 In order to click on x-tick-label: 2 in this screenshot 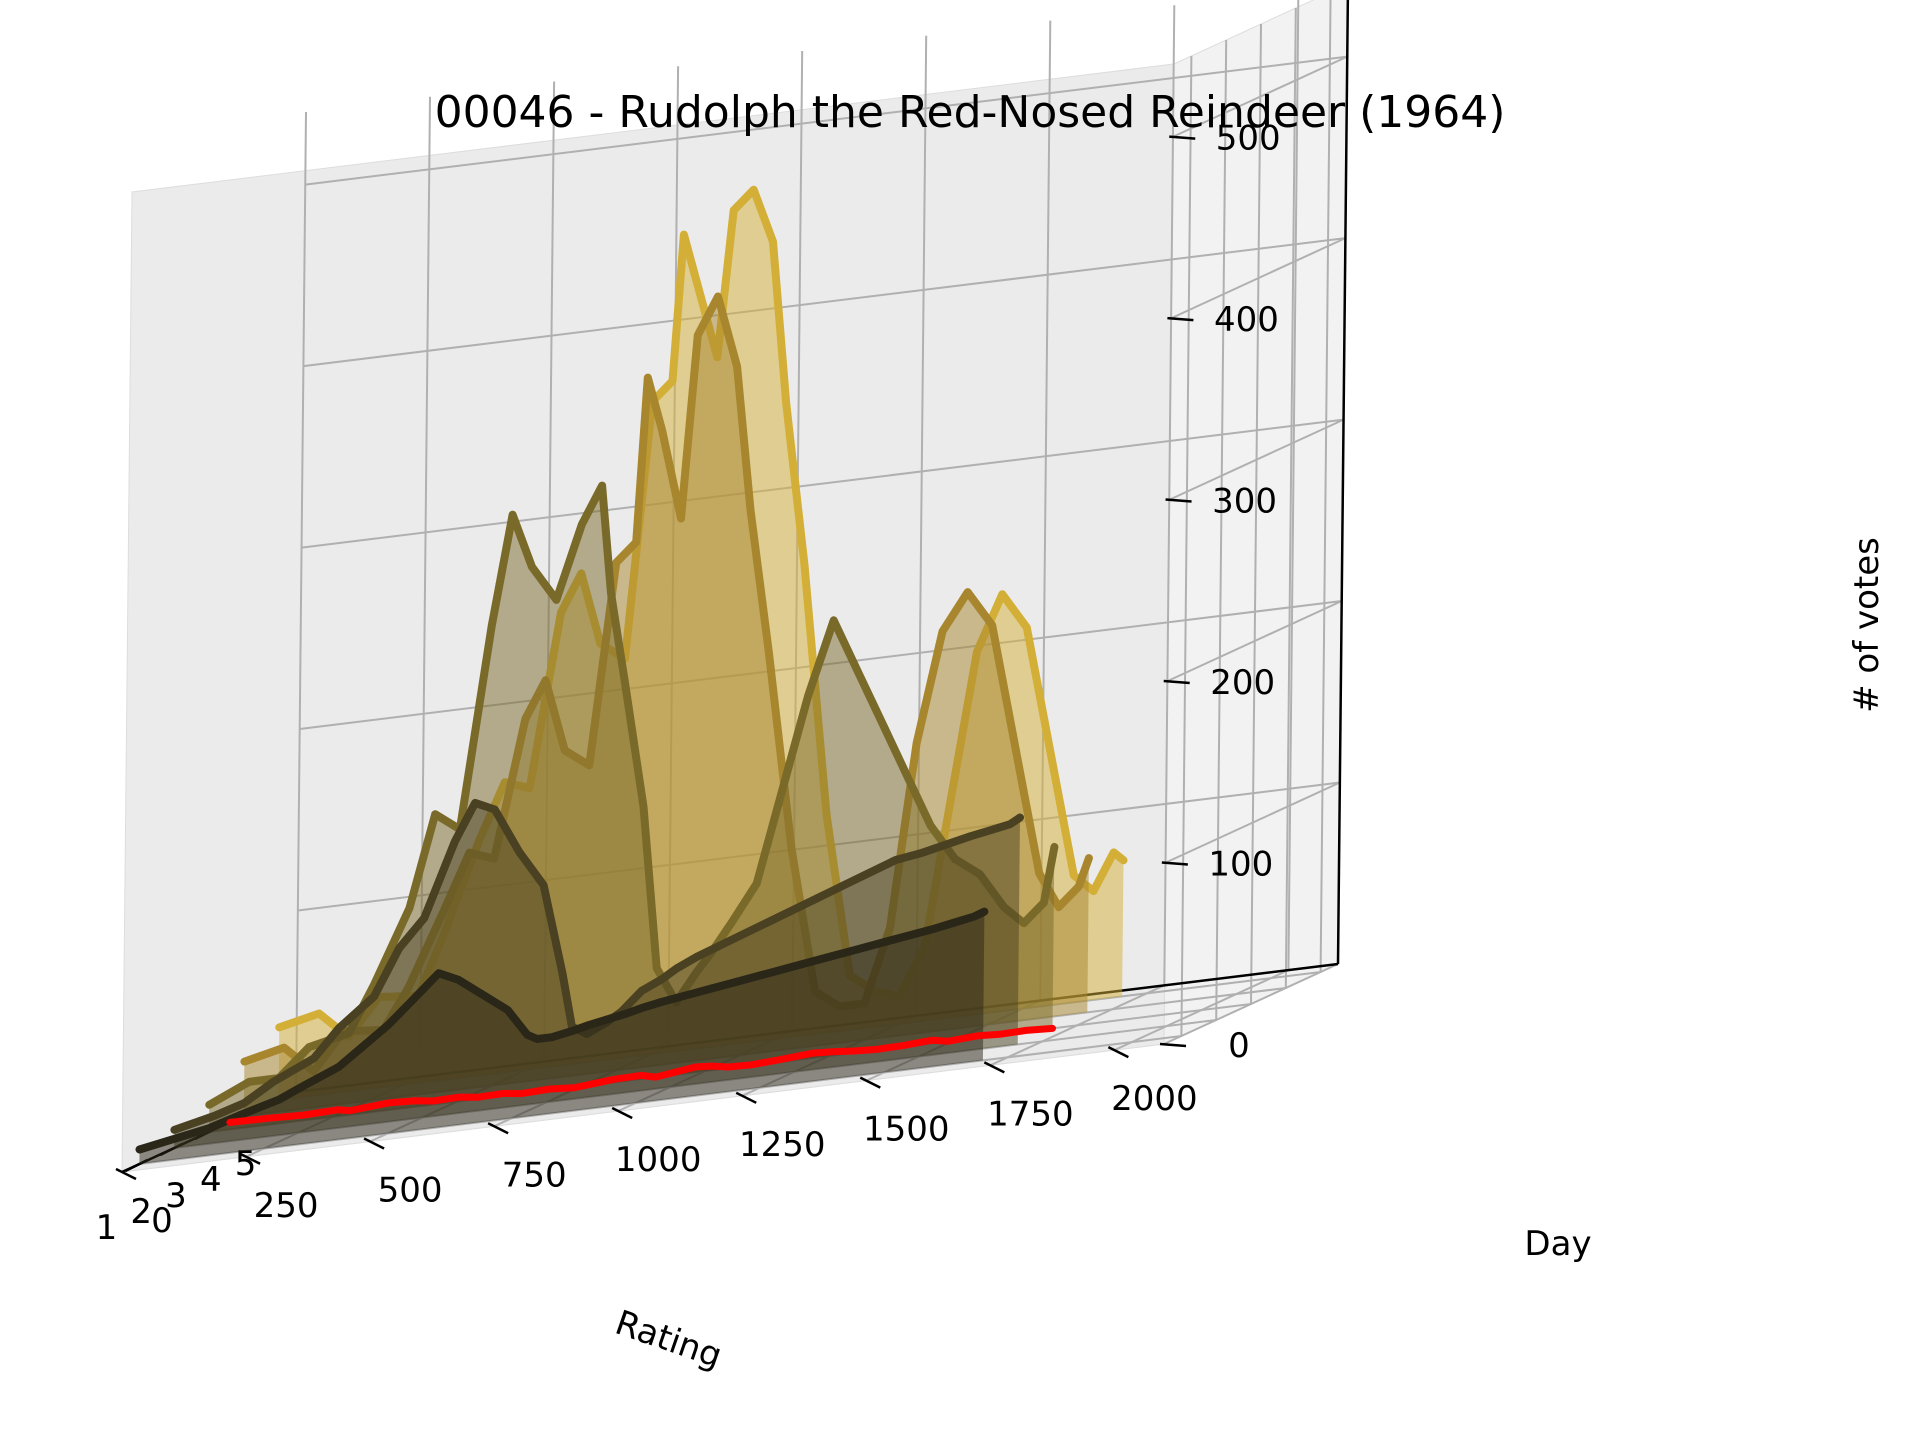, I will do `click(141, 1212)`.